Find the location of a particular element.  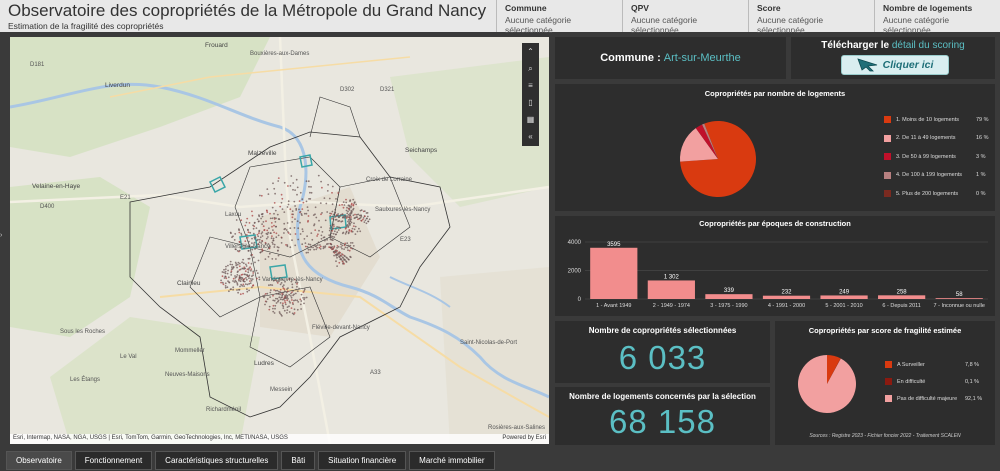

bar is located at coordinates (959, 298).